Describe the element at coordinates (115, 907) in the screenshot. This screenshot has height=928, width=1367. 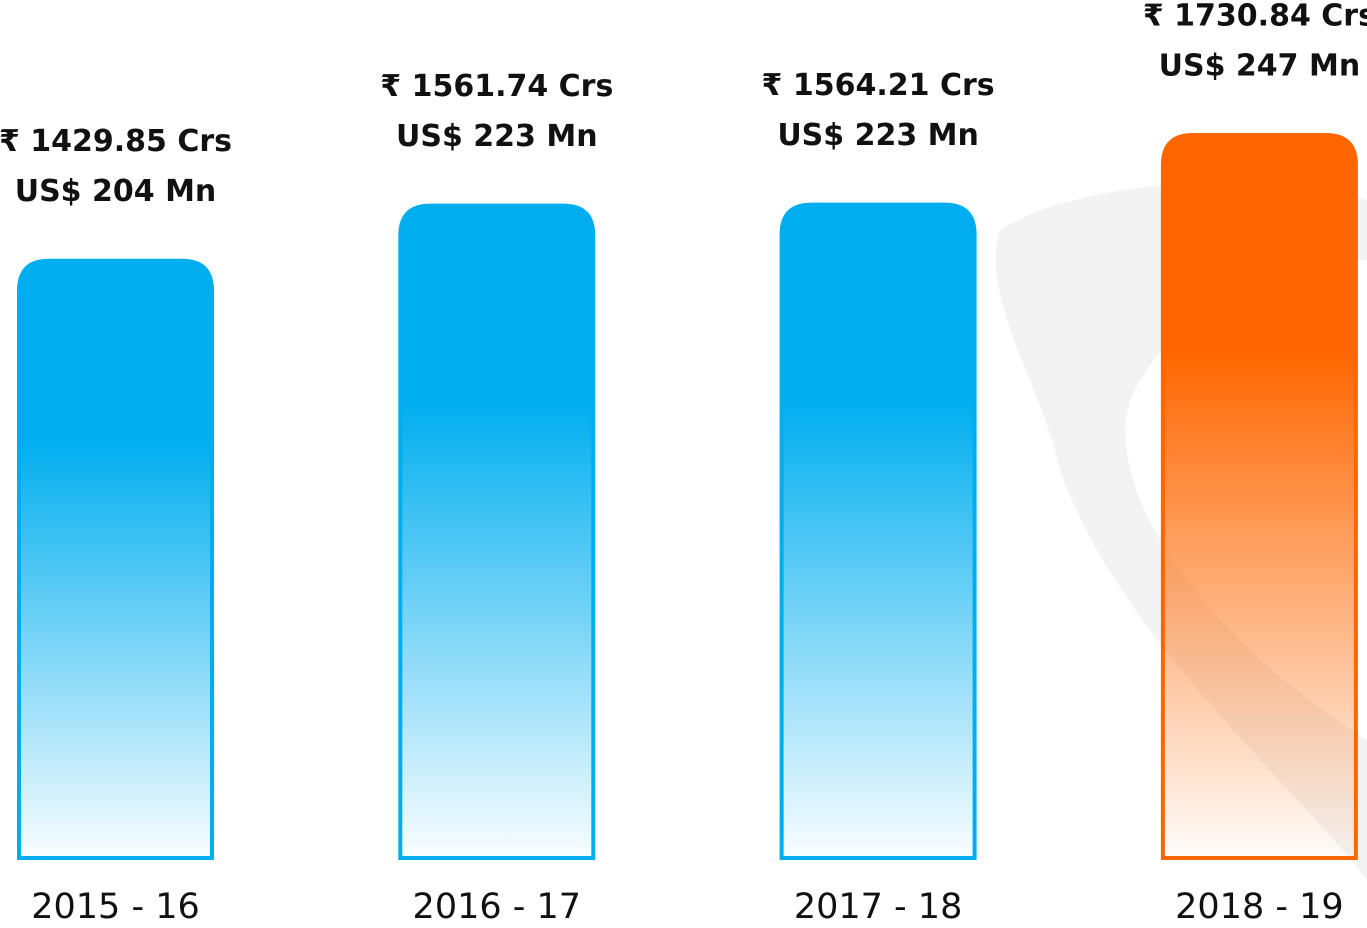
I see `x-tick-label: 2015 - 16` at that location.